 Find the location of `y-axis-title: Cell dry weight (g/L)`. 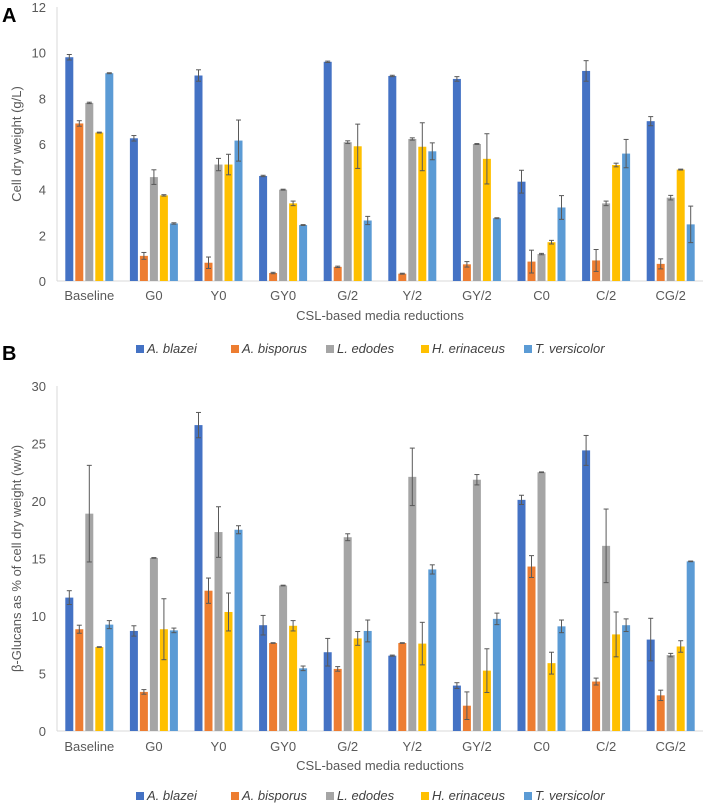

y-axis-title: Cell dry weight (g/L) is located at coordinates (16, 144).